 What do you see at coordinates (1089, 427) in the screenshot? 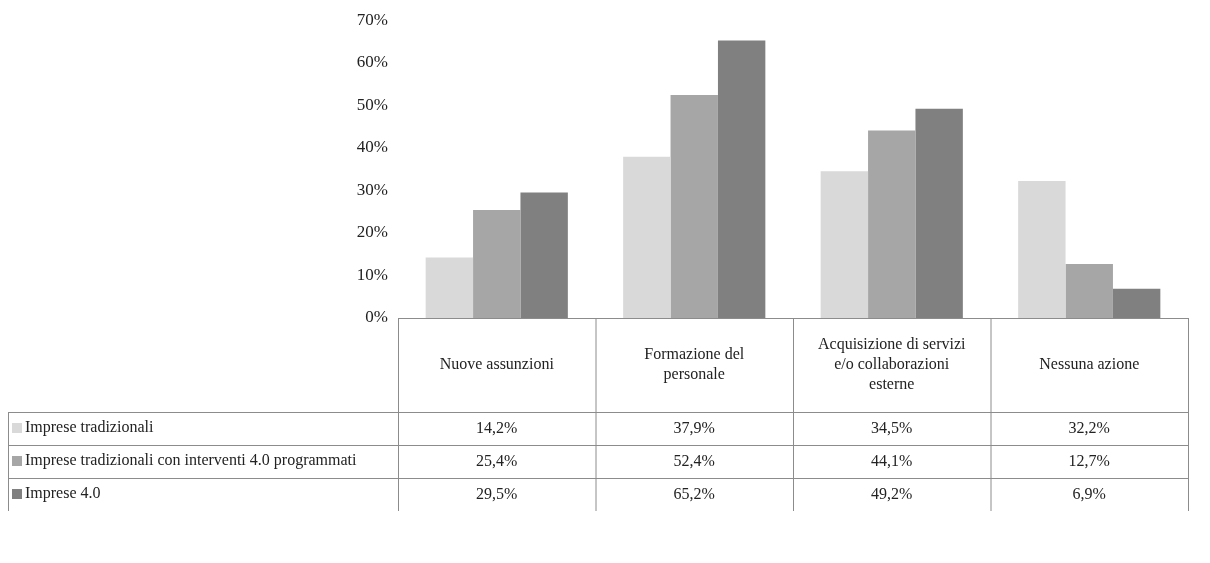
I see `data-label: 32,2%` at bounding box center [1089, 427].